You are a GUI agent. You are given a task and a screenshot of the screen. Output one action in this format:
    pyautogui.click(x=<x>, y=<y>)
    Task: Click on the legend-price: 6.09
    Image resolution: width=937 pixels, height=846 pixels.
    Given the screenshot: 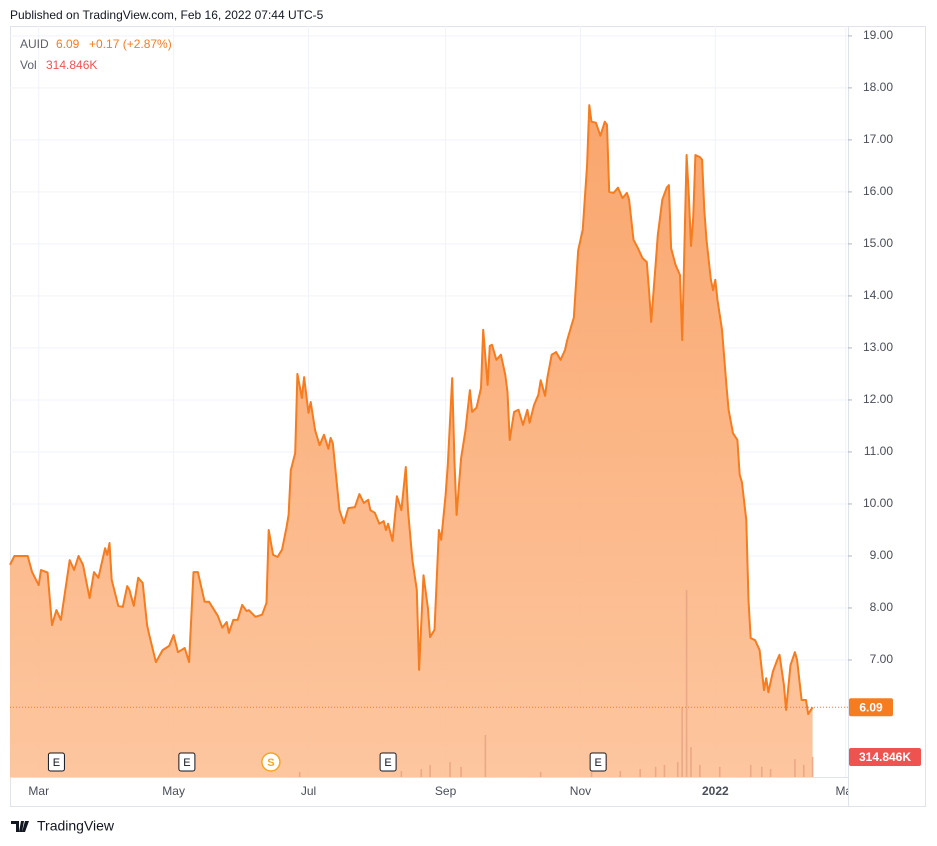 What is the action you would take?
    pyautogui.click(x=68, y=44)
    